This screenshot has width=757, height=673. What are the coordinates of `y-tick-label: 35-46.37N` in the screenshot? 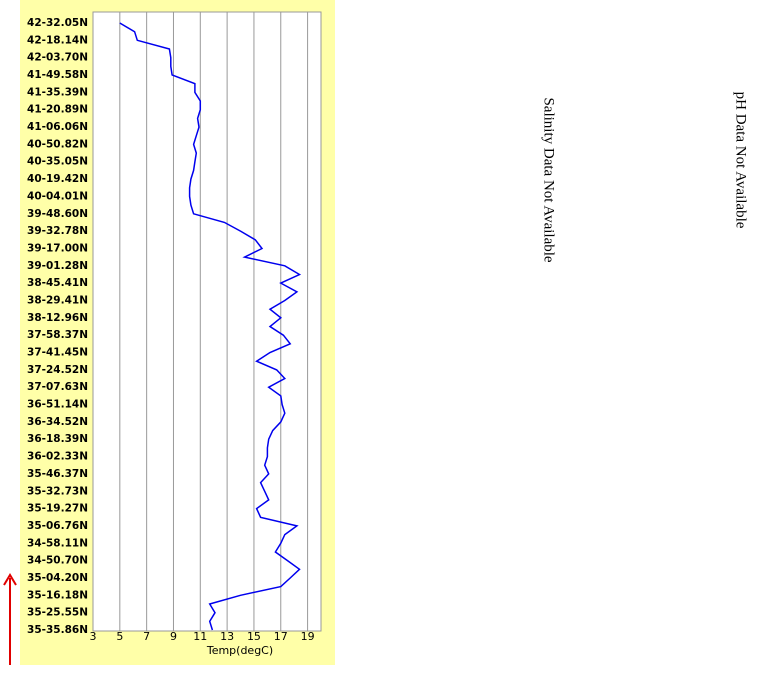 It's located at (57, 474).